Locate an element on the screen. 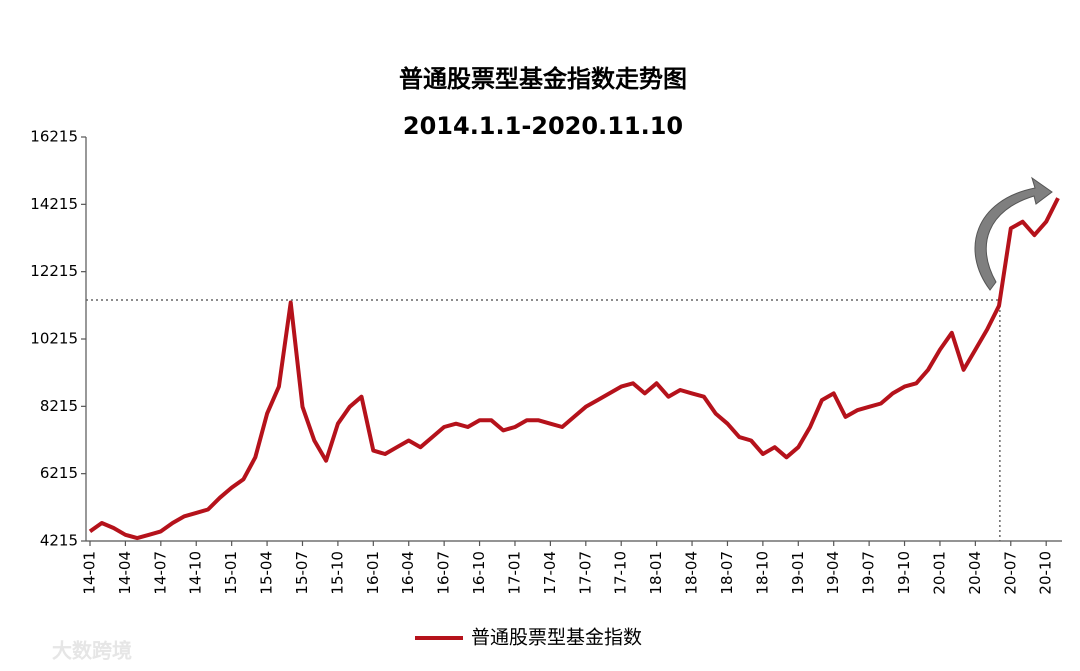 The width and height of the screenshot is (1080, 671). y-tick-label: 8215 is located at coordinates (59, 406).